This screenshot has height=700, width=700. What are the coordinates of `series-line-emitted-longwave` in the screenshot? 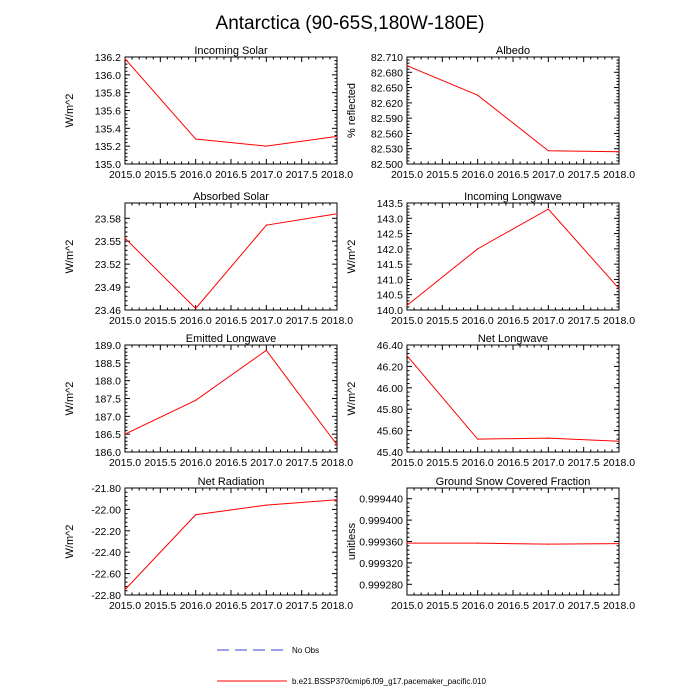 It's located at (231, 397).